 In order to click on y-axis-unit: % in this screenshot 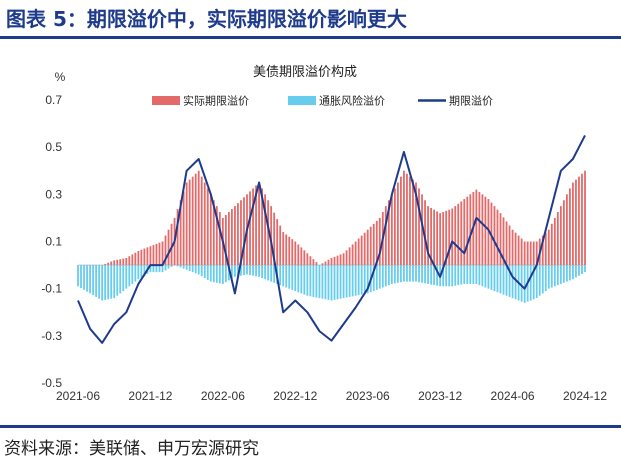, I will do `click(60, 77)`.